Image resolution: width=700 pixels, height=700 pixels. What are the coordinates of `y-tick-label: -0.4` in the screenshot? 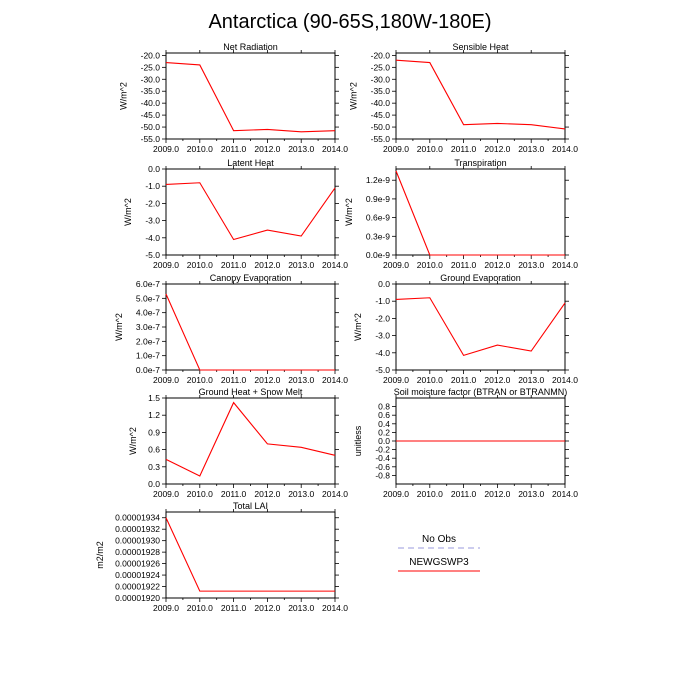 It's located at (382, 458).